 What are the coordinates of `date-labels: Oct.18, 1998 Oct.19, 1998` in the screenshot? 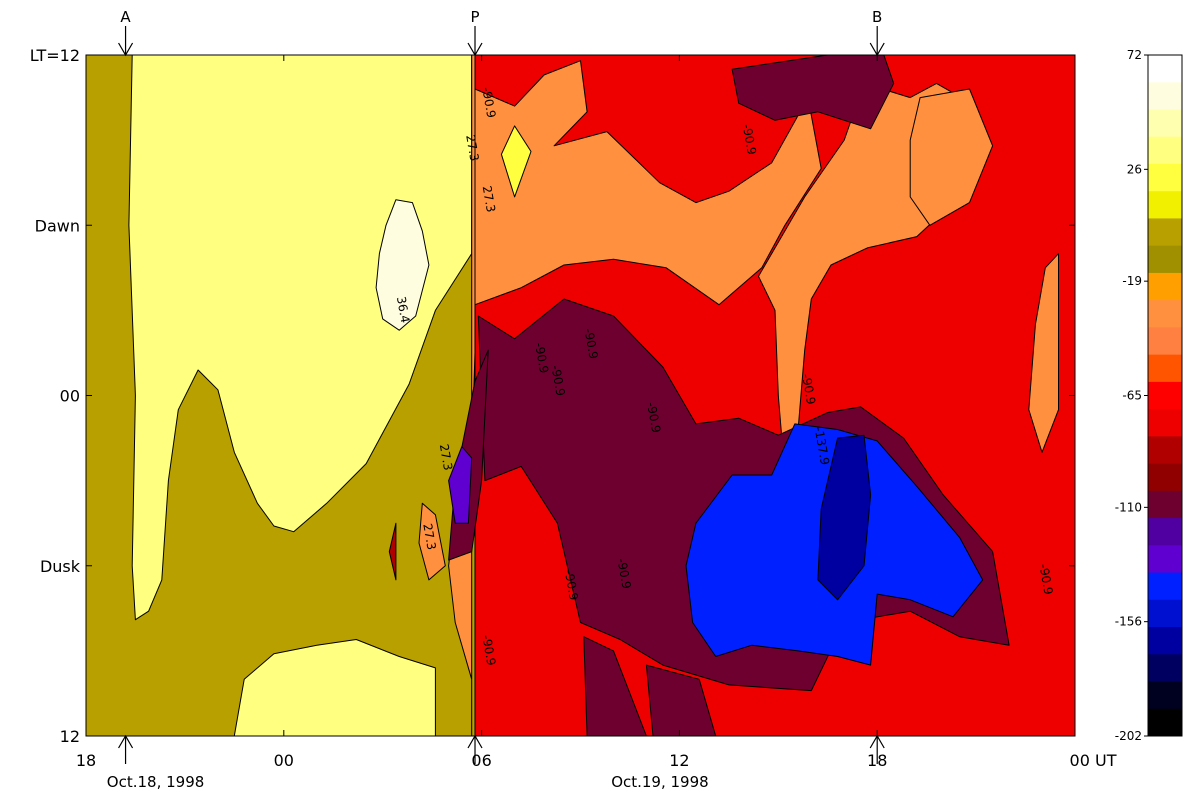 It's located at (408, 782).